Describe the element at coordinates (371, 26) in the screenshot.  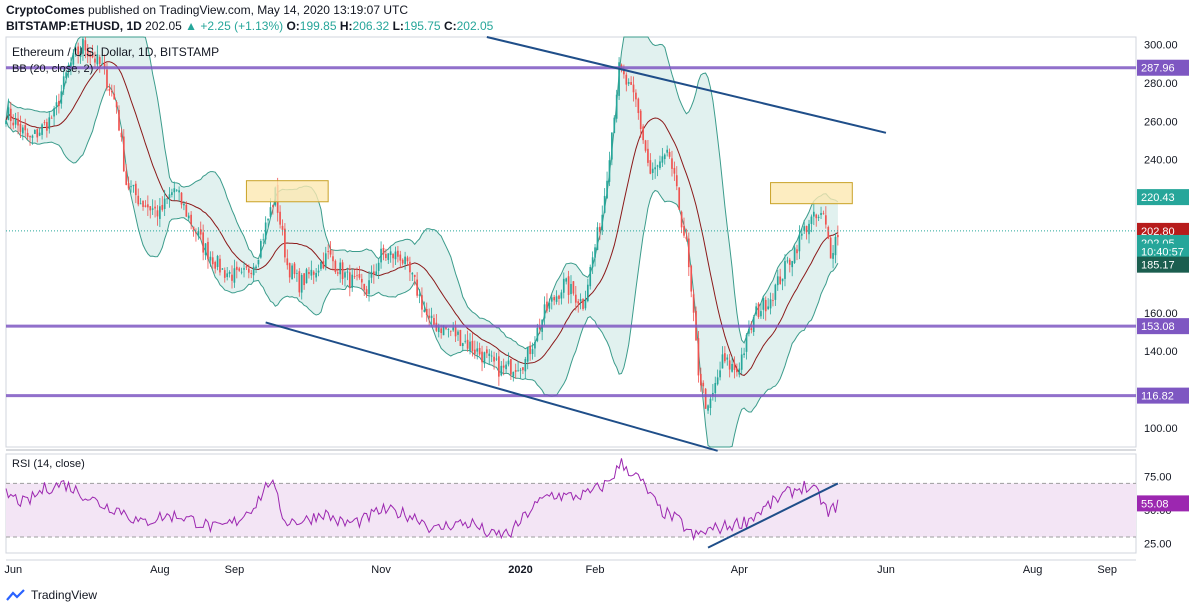
I see `high-value: 206.32` at that location.